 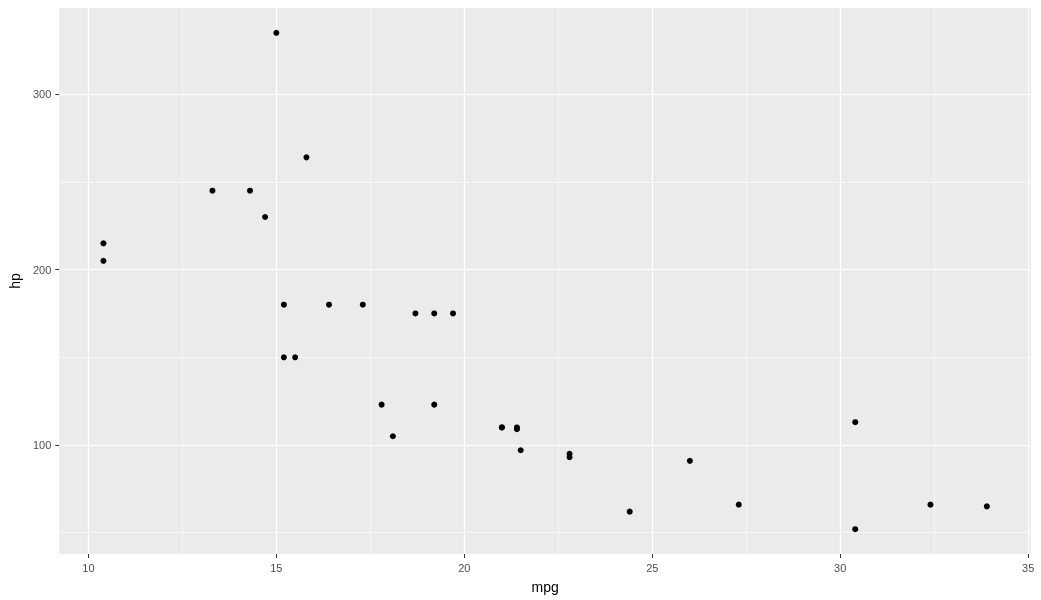 I want to click on y-tick-label: 300, so click(x=42, y=94).